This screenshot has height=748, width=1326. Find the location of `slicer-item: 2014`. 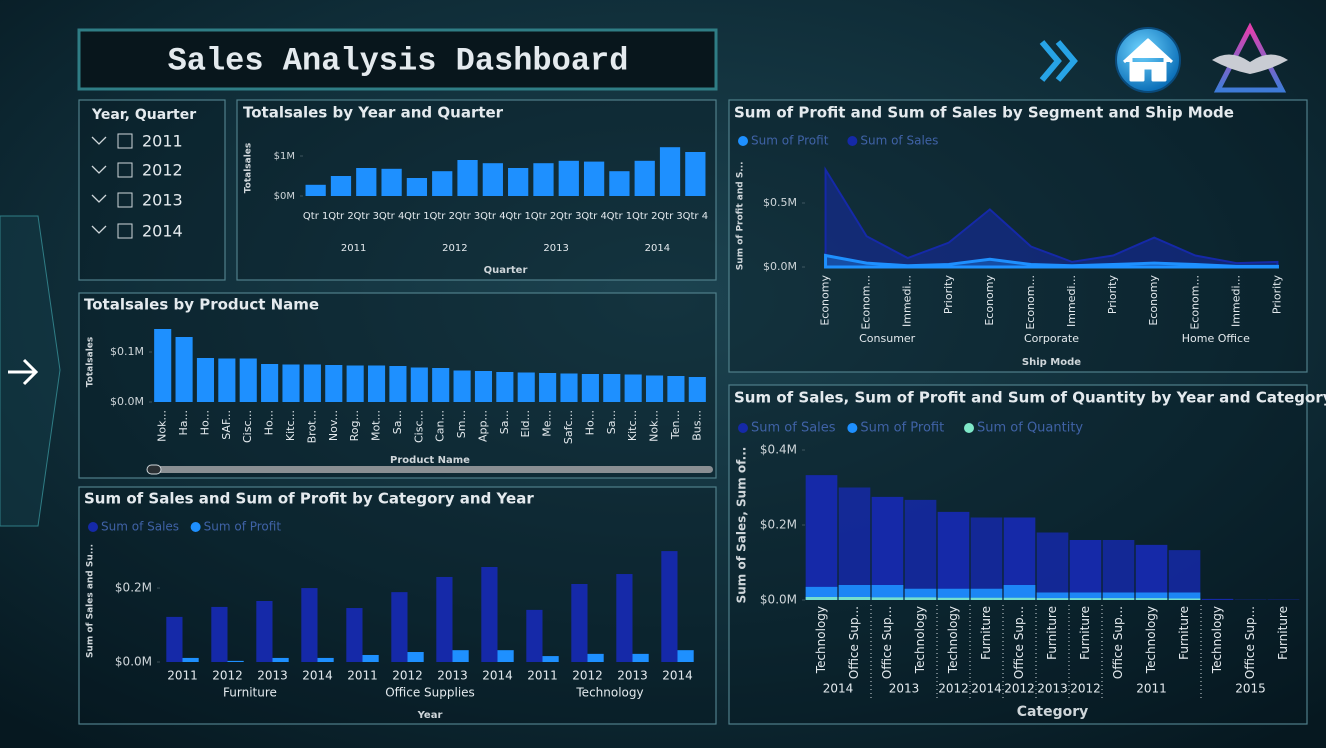

slicer-item: 2014 is located at coordinates (137, 231).